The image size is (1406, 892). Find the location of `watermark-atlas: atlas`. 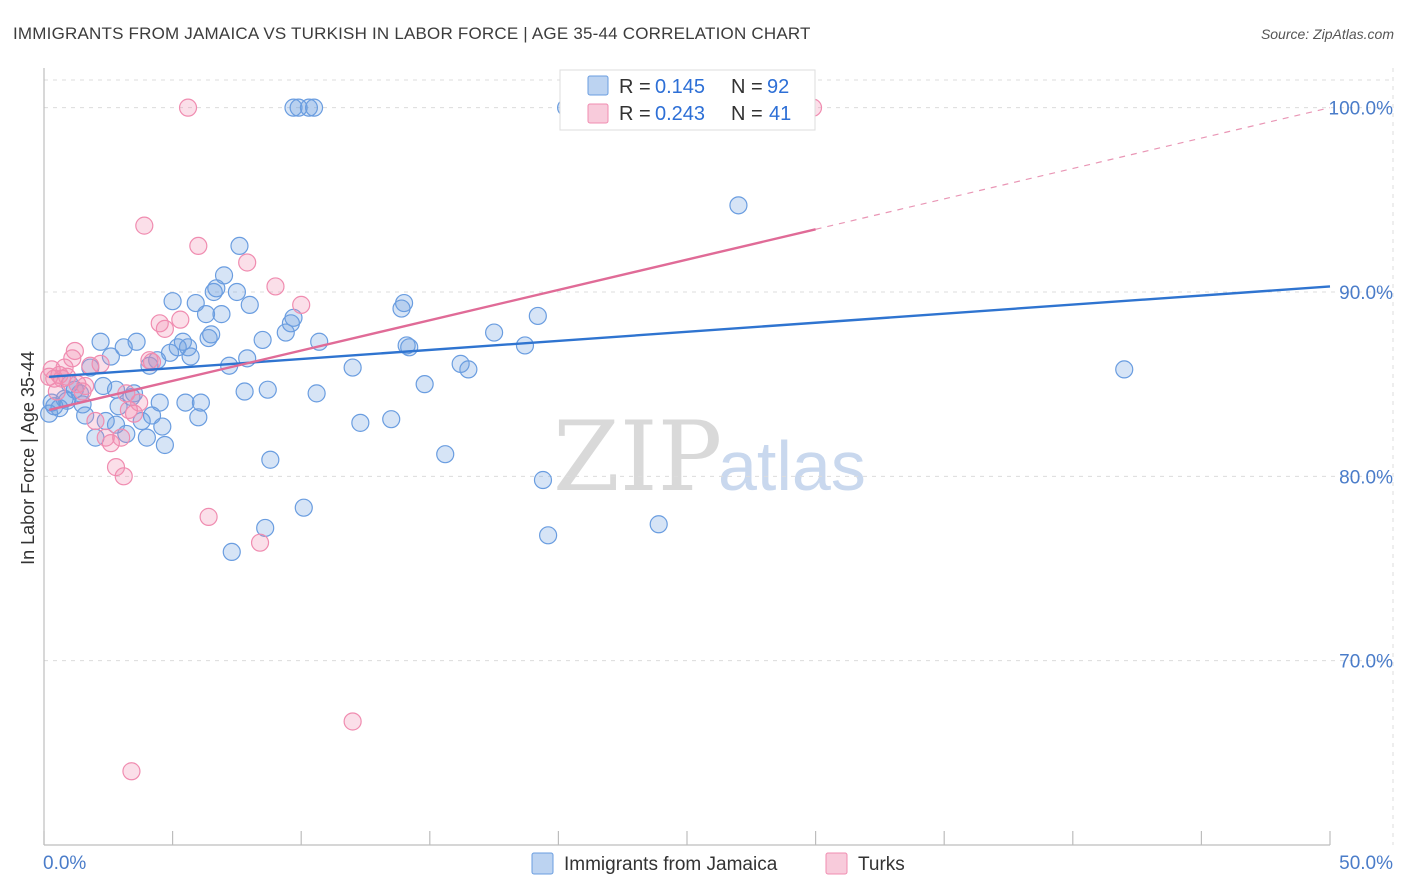

watermark-atlas: atlas is located at coordinates (792, 466).